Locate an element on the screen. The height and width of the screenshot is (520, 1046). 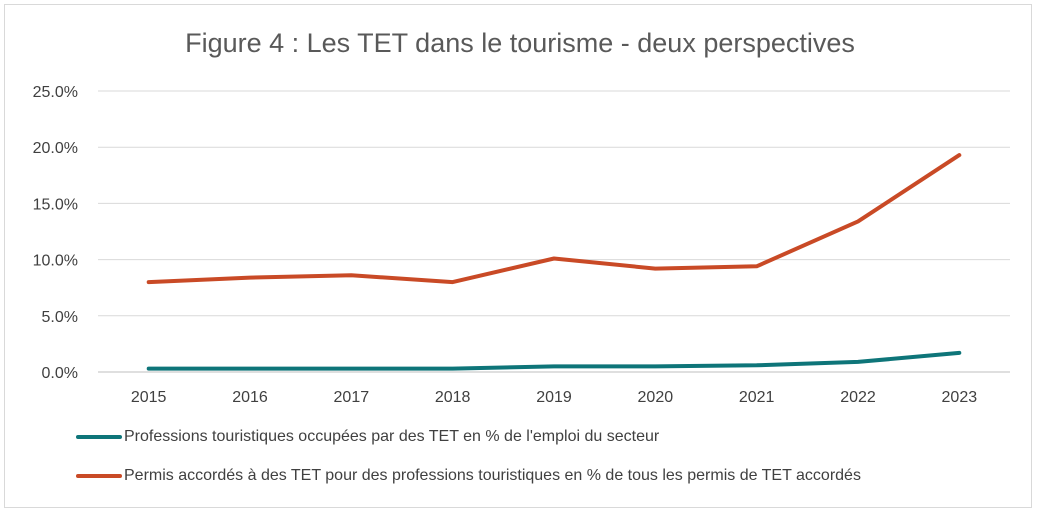
x-tick-label: 2023 is located at coordinates (960, 397).